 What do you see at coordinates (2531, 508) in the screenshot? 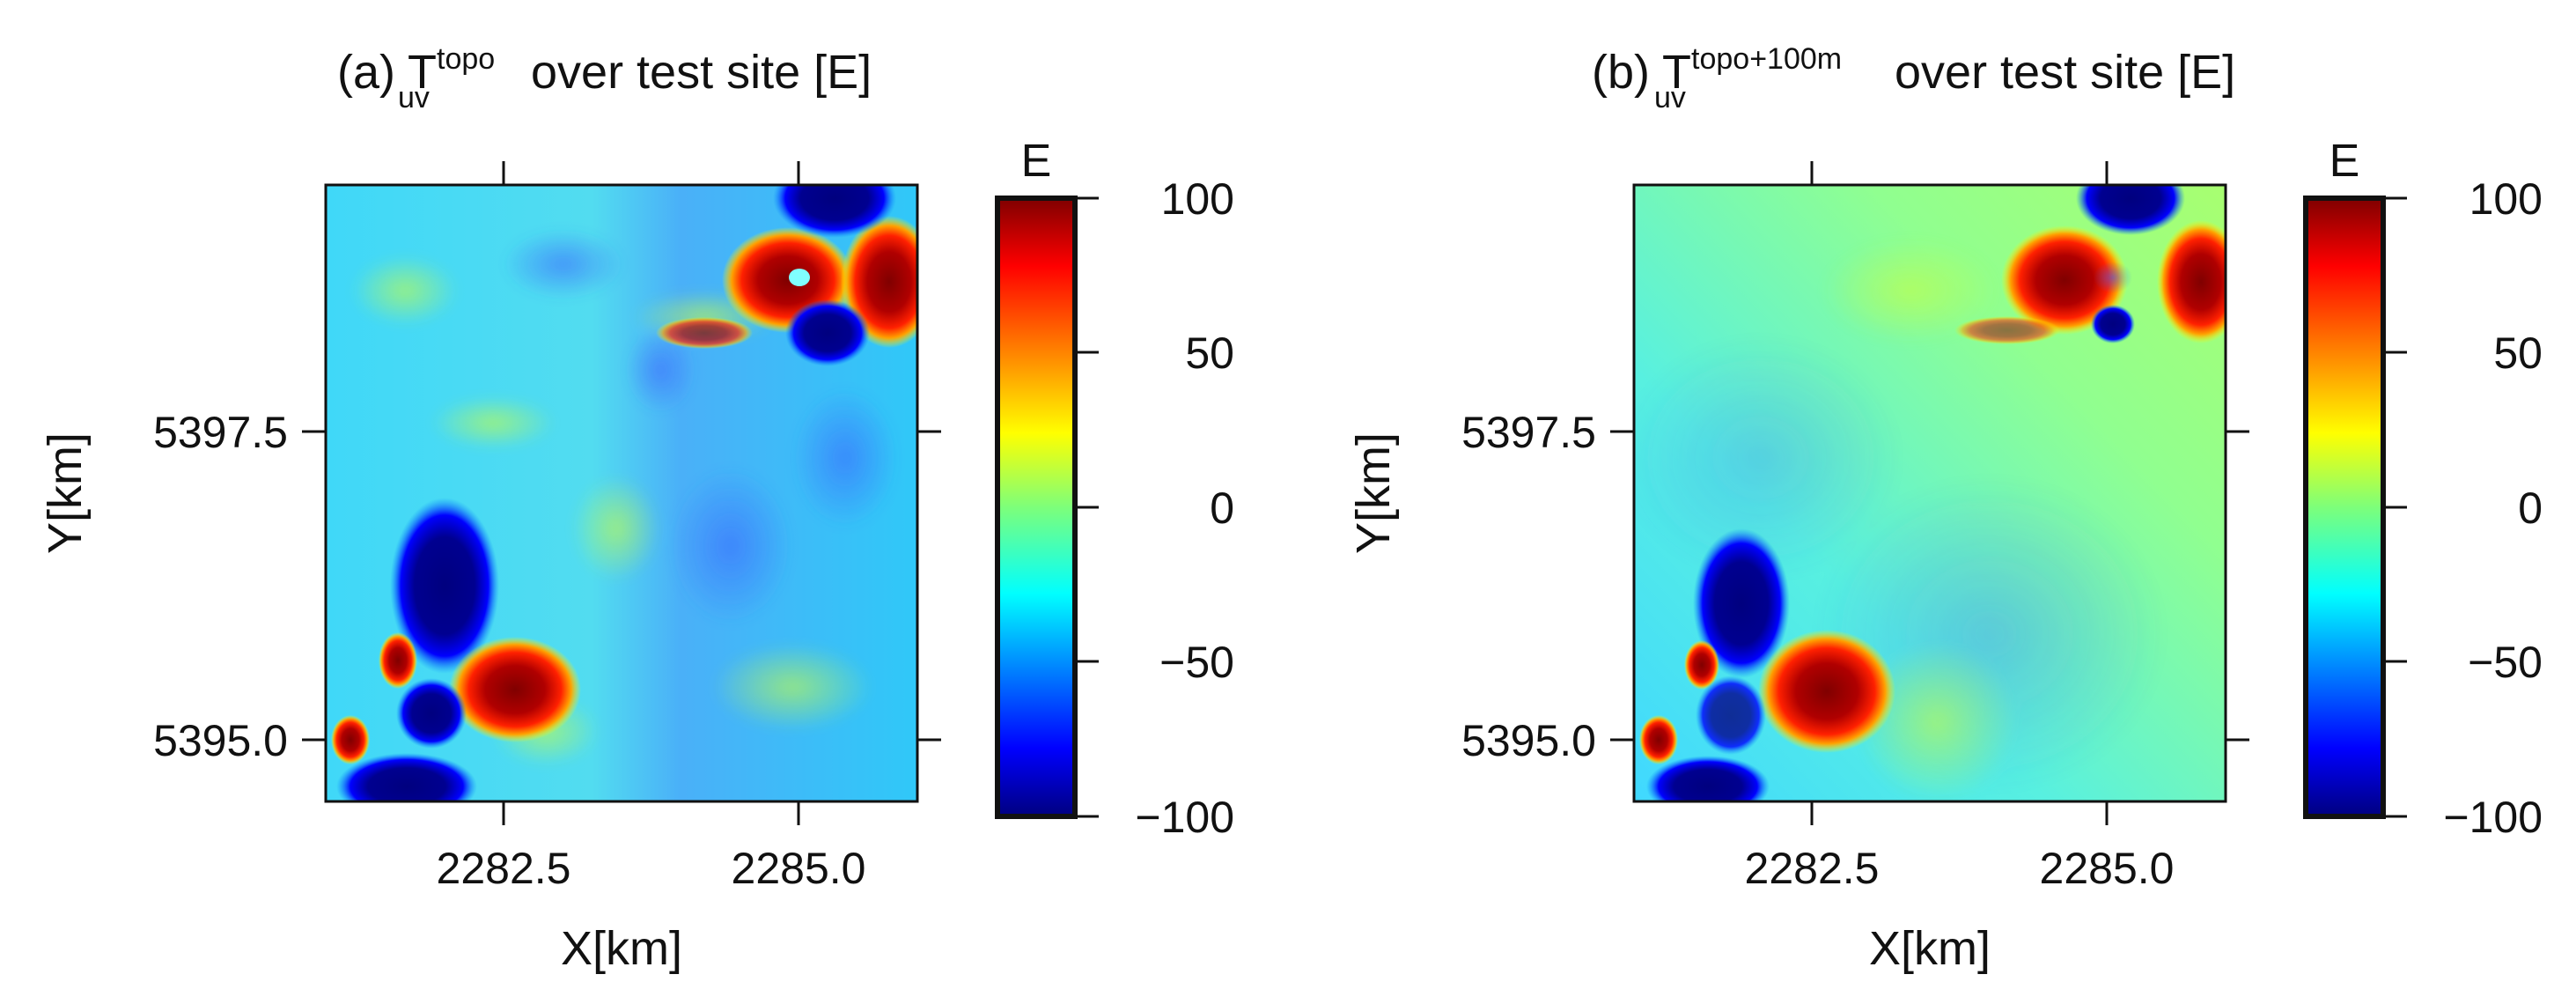
I see `cb-tick-label-b-3: 0` at bounding box center [2531, 508].